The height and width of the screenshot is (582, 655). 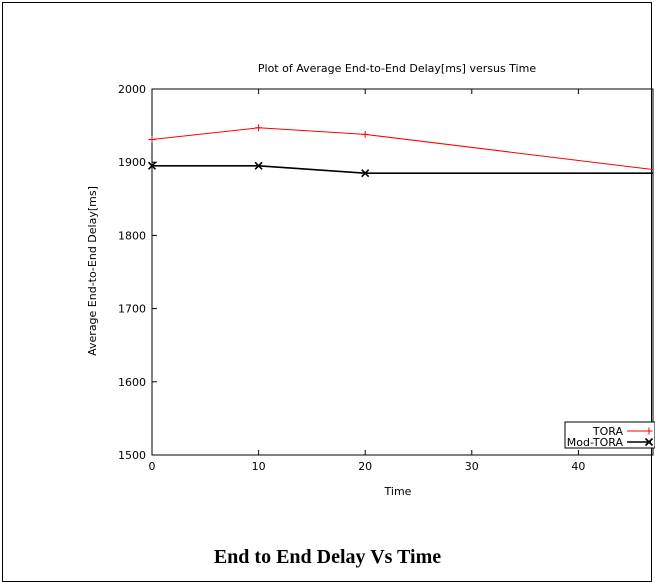 I want to click on legend-marker-tora, so click(x=649, y=431).